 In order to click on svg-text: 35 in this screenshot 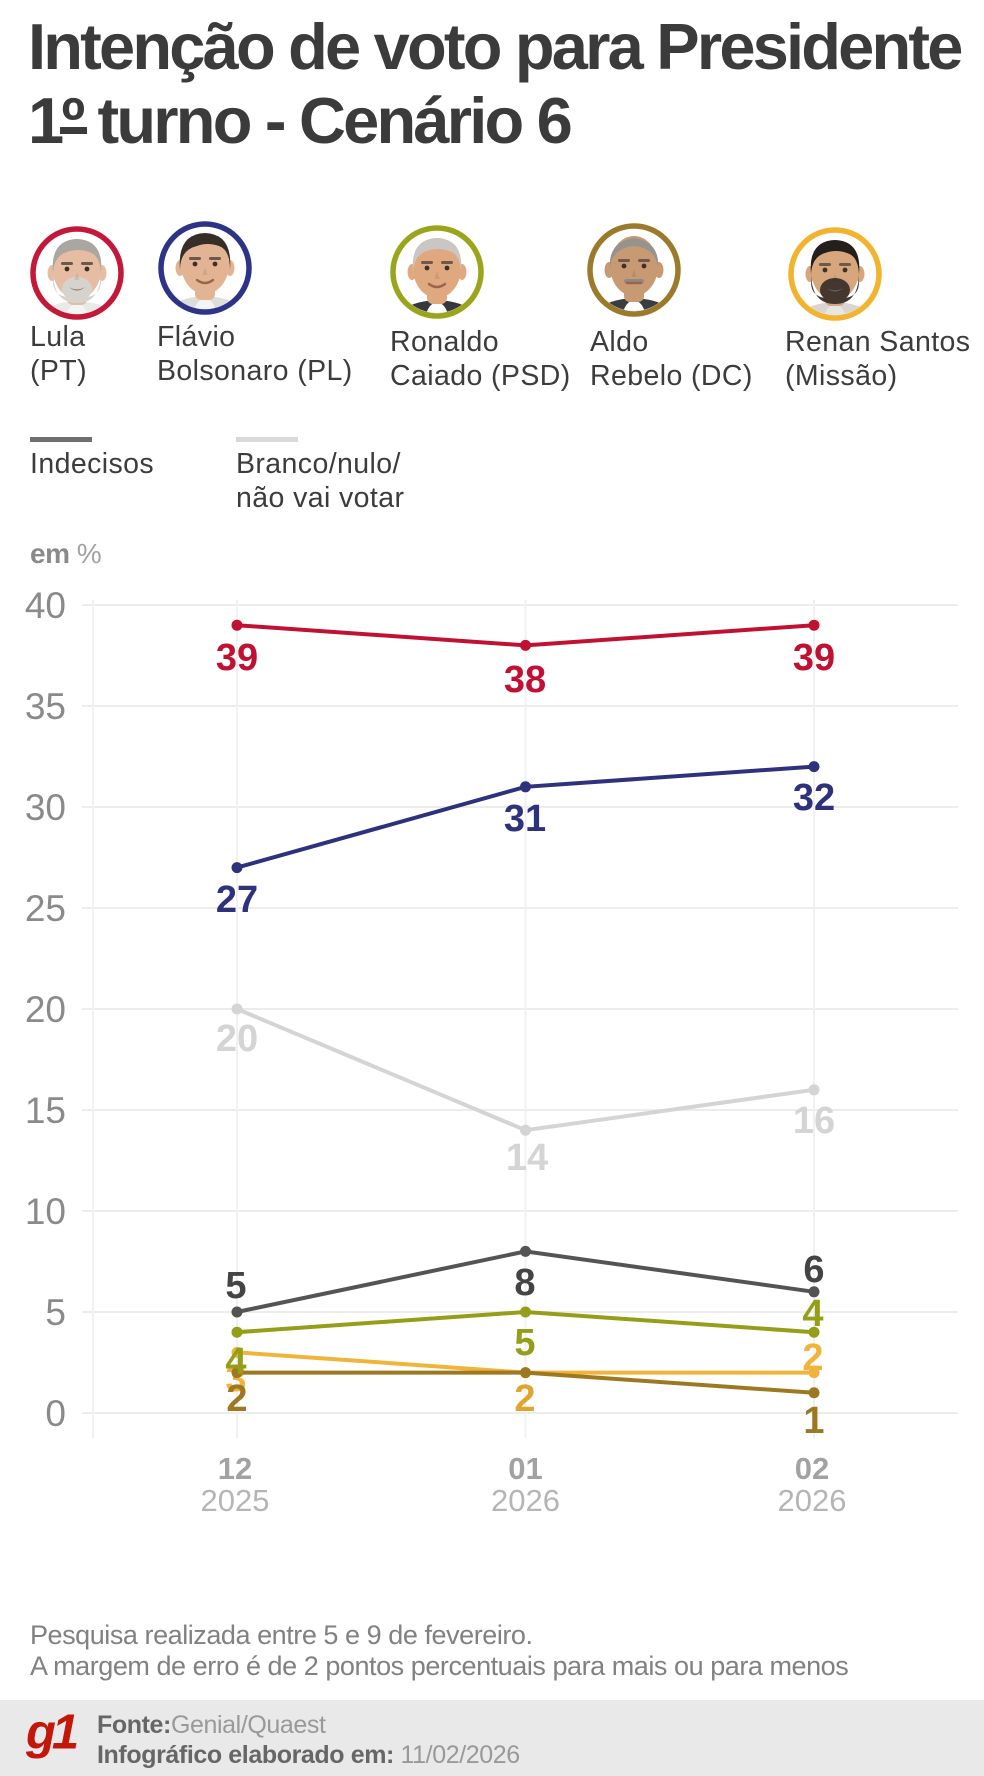, I will do `click(45, 706)`.